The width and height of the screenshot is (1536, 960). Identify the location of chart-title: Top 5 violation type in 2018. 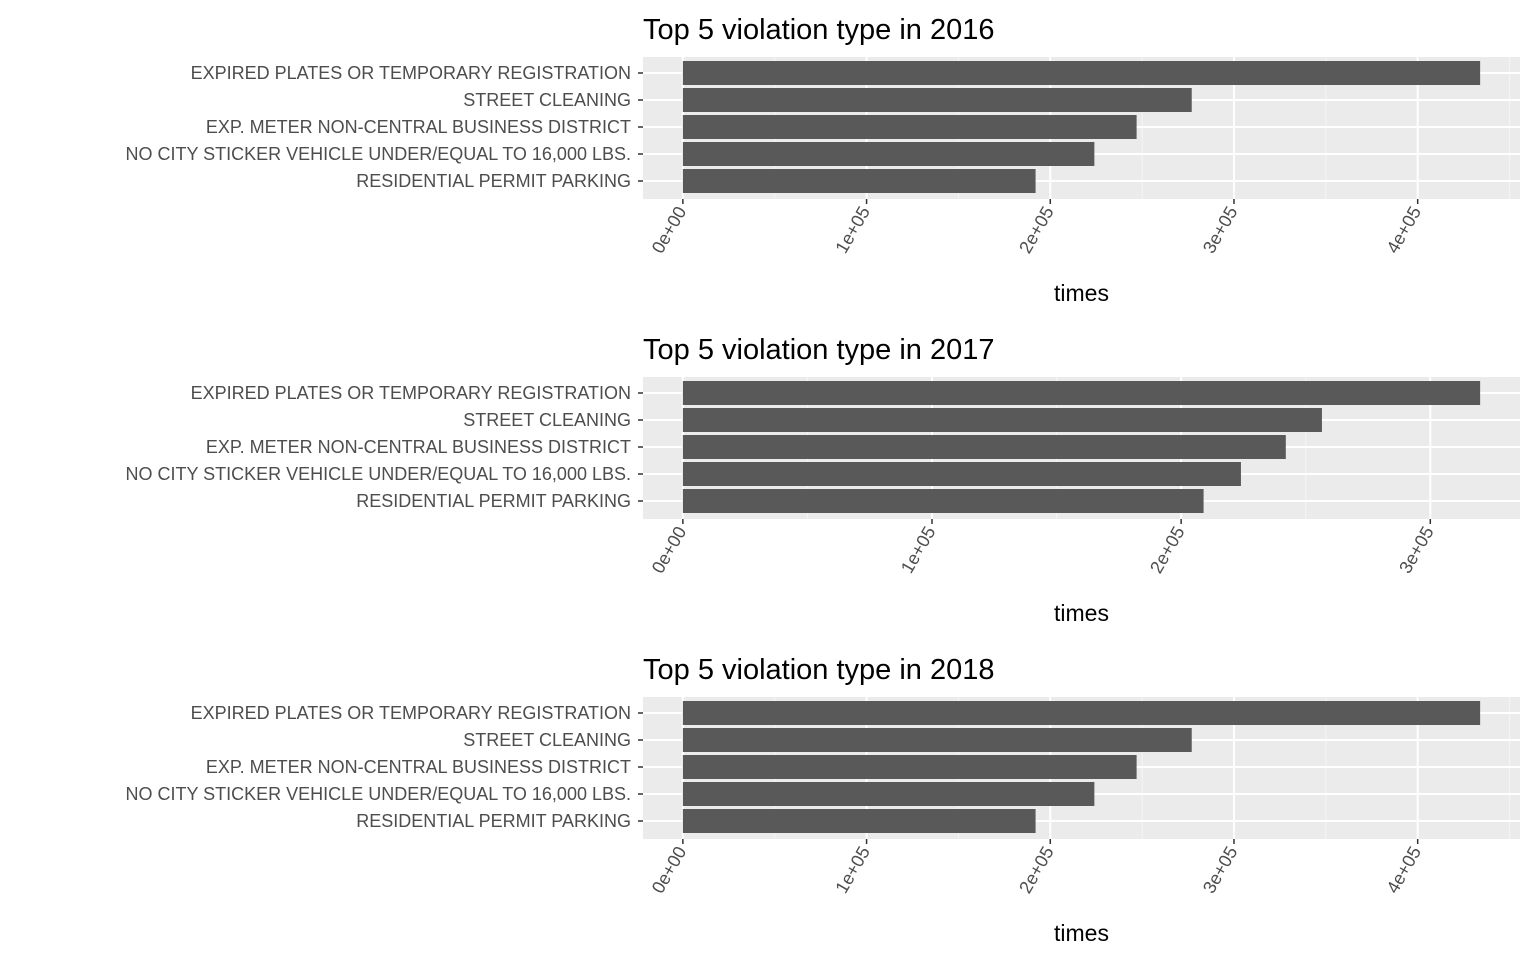
(818, 670).